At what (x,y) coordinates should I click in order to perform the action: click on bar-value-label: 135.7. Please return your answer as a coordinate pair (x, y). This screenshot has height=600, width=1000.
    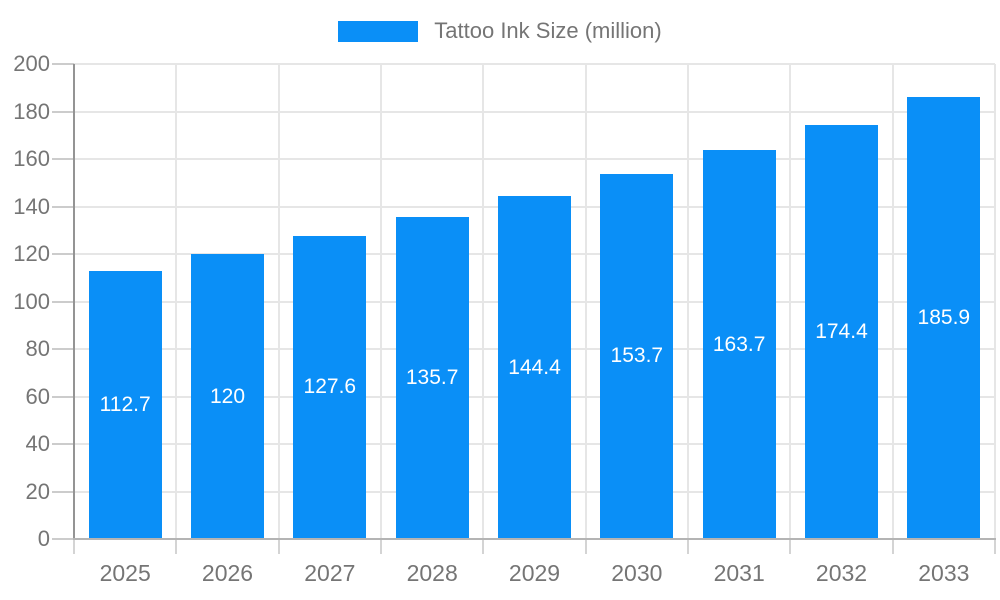
    Looking at the image, I should click on (432, 377).